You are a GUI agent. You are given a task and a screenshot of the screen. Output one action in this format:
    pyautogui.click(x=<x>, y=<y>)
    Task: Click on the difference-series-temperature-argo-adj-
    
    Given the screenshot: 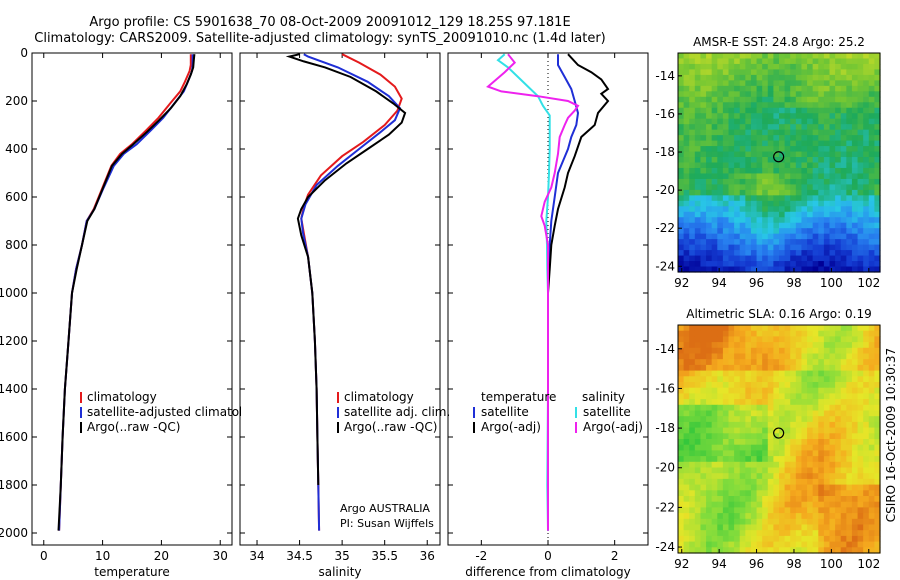 What is the action you would take?
    pyautogui.click(x=578, y=292)
    